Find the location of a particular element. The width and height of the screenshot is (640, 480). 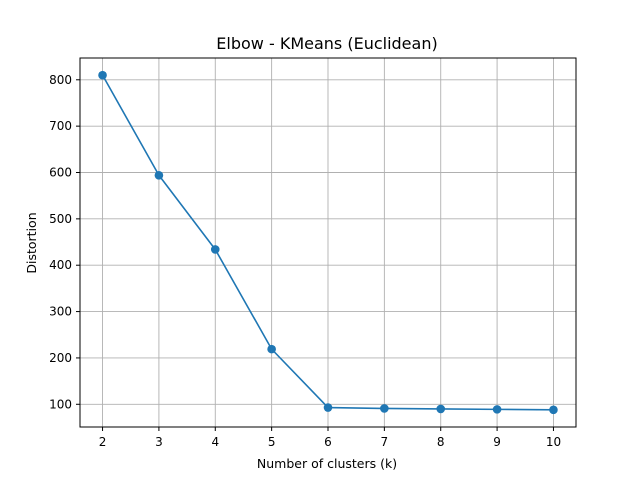

x-axis-ticks: 2 3 4 5 6 7 8 9 10 is located at coordinates (330, 438).